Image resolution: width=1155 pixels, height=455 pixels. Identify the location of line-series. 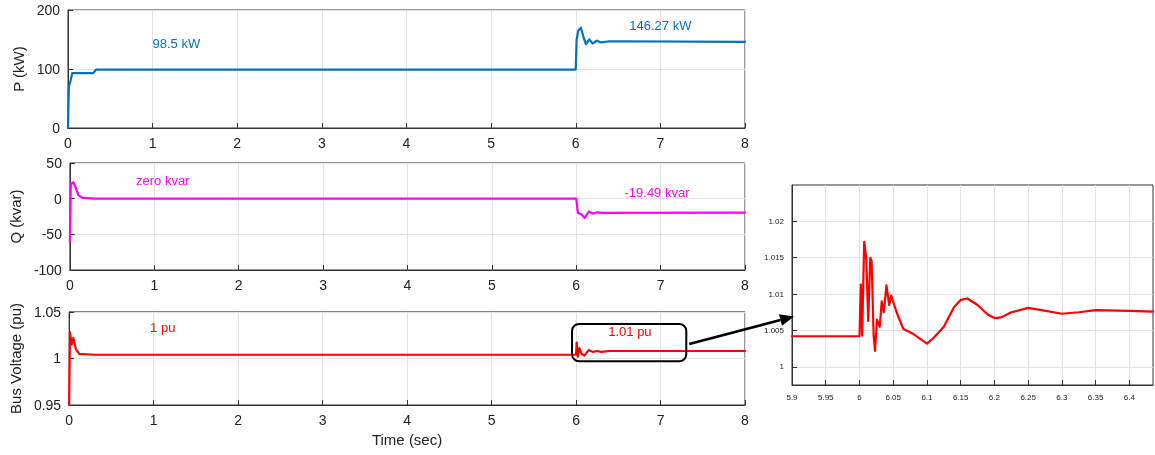
(972, 296).